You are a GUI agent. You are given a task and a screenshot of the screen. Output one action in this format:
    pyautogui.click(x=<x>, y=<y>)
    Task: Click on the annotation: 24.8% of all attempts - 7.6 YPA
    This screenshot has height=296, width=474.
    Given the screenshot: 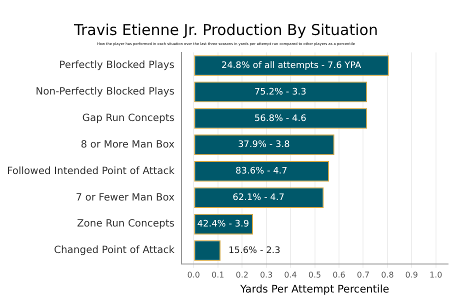 What is the action you would take?
    pyautogui.click(x=291, y=65)
    